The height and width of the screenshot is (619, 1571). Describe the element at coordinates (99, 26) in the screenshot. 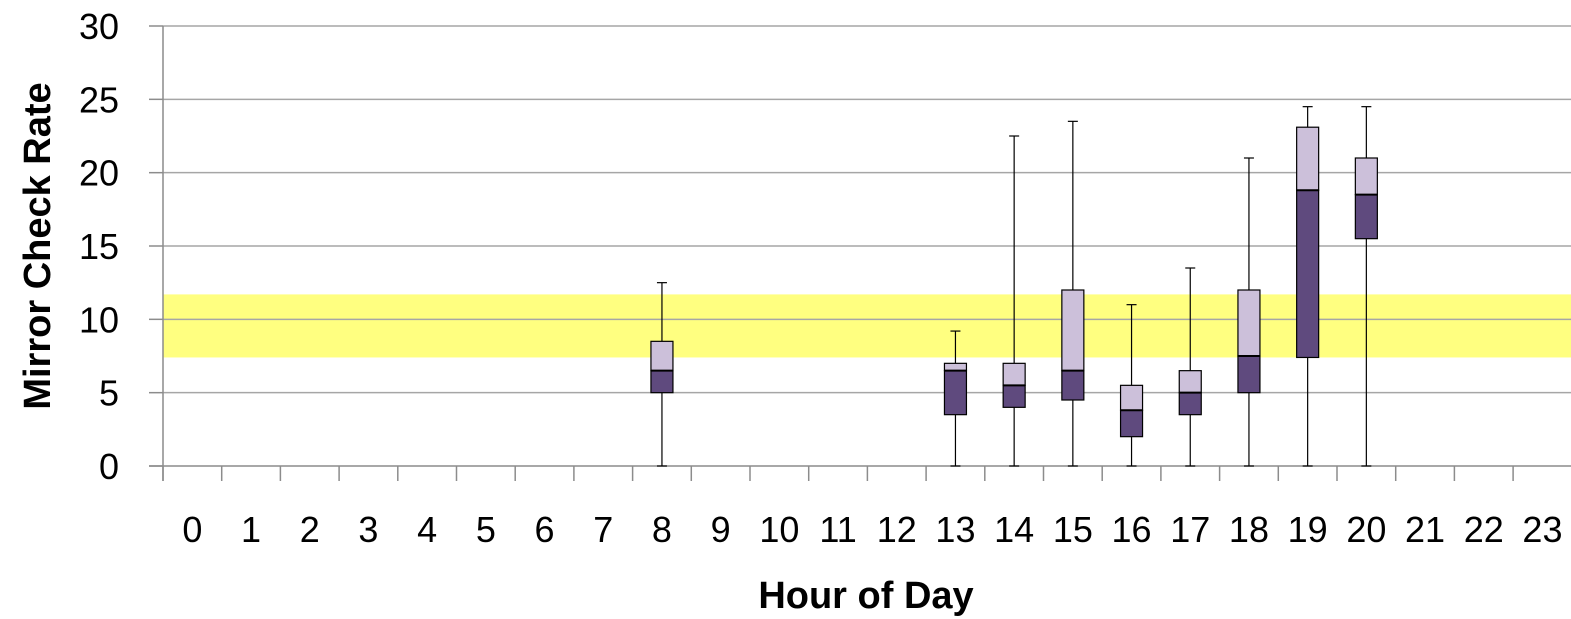

I see `y-tick-label-30: 30` at that location.